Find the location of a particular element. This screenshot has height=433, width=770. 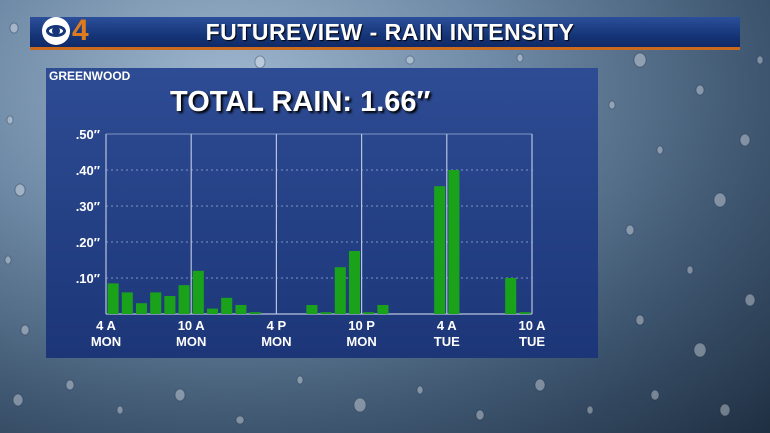

x-tick-label: 4 P is located at coordinates (277, 325).